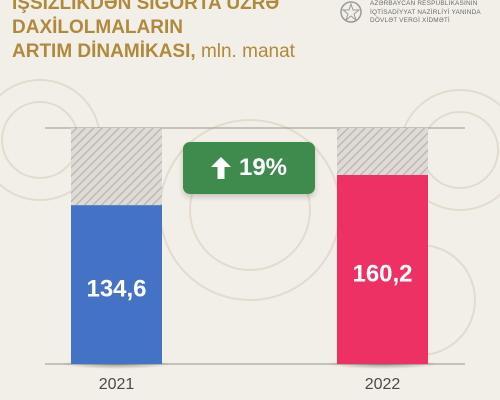 This screenshot has height=400, width=500. I want to click on bar-2022, so click(382, 269).